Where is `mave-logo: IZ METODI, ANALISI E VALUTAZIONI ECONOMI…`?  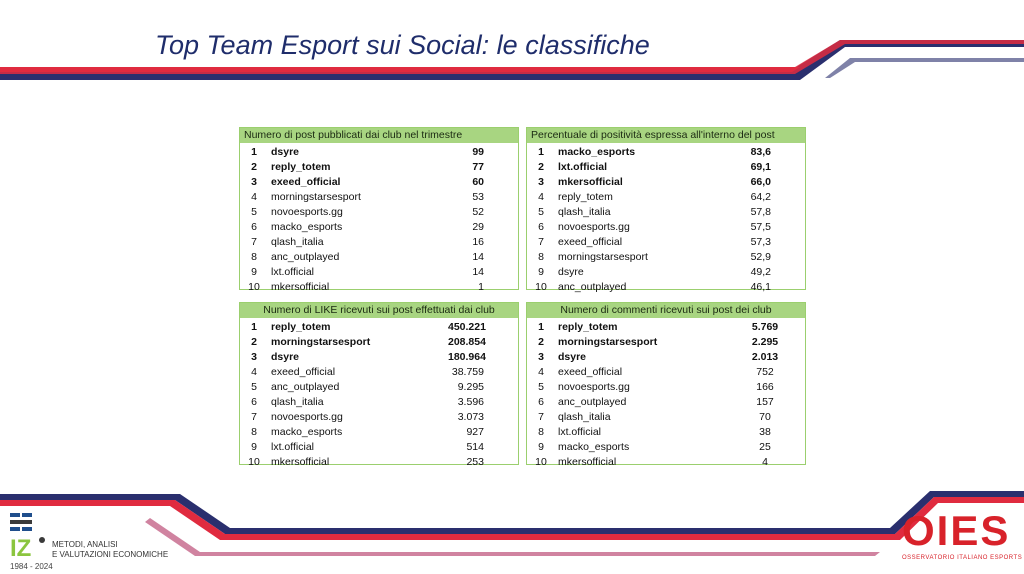 mave-logo: IZ METODI, ANALISI E VALUTAZIONI ECONOMI… is located at coordinates (88, 540).